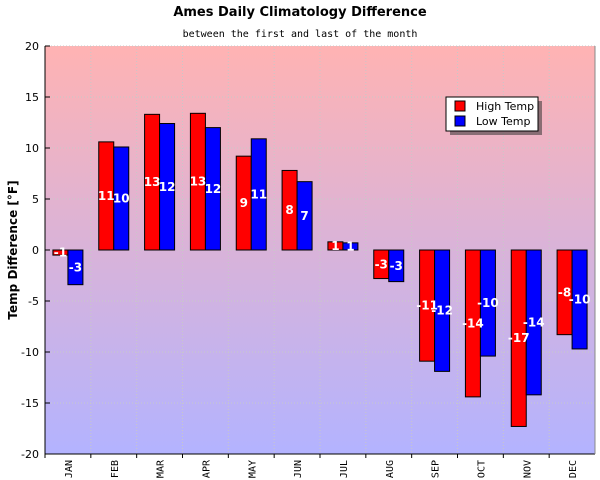 Image resolution: width=600 pixels, height=480 pixels. Describe the element at coordinates (244, 203) in the screenshot. I see `data-label: 9` at that location.